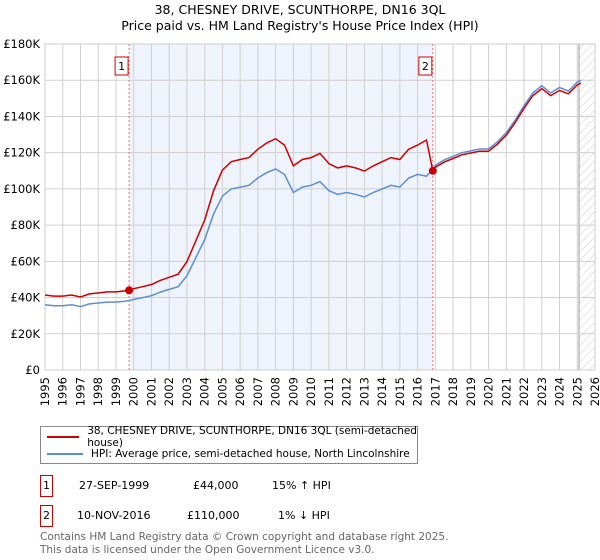  What do you see at coordinates (382, 391) in the screenshot?
I see `x-tick-label: 2014` at bounding box center [382, 391].